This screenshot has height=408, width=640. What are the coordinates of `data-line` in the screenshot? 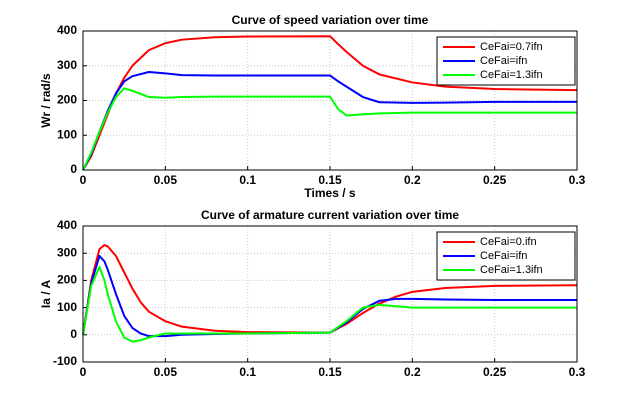 It's located at (329, 304).